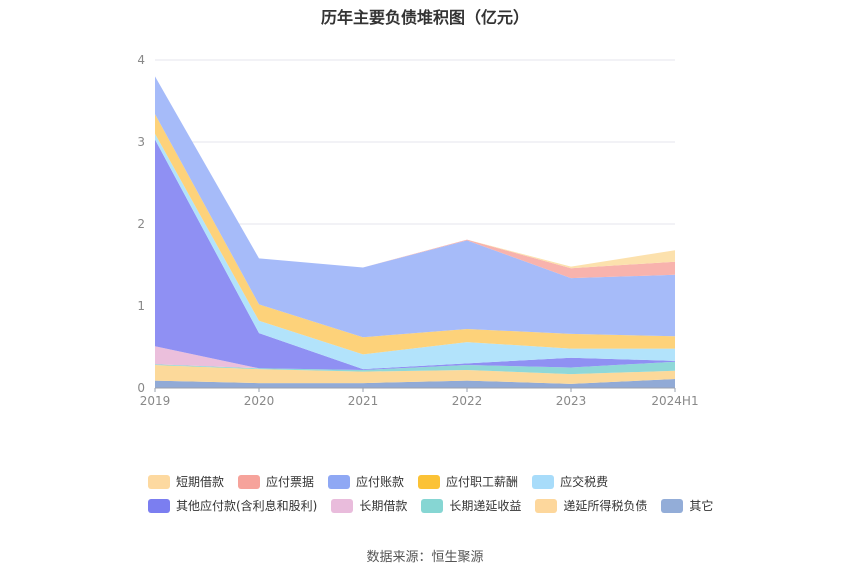 The height and width of the screenshot is (575, 850). Describe the element at coordinates (482, 482) in the screenshot. I see `legend-label: 应付职工薪酬` at that location.